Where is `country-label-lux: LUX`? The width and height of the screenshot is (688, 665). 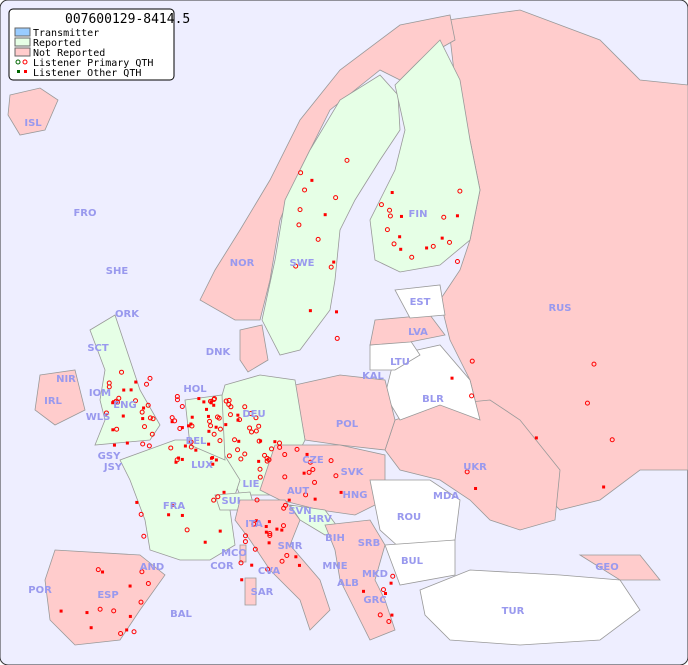 country-label-lux: LUX is located at coordinates (202, 465).